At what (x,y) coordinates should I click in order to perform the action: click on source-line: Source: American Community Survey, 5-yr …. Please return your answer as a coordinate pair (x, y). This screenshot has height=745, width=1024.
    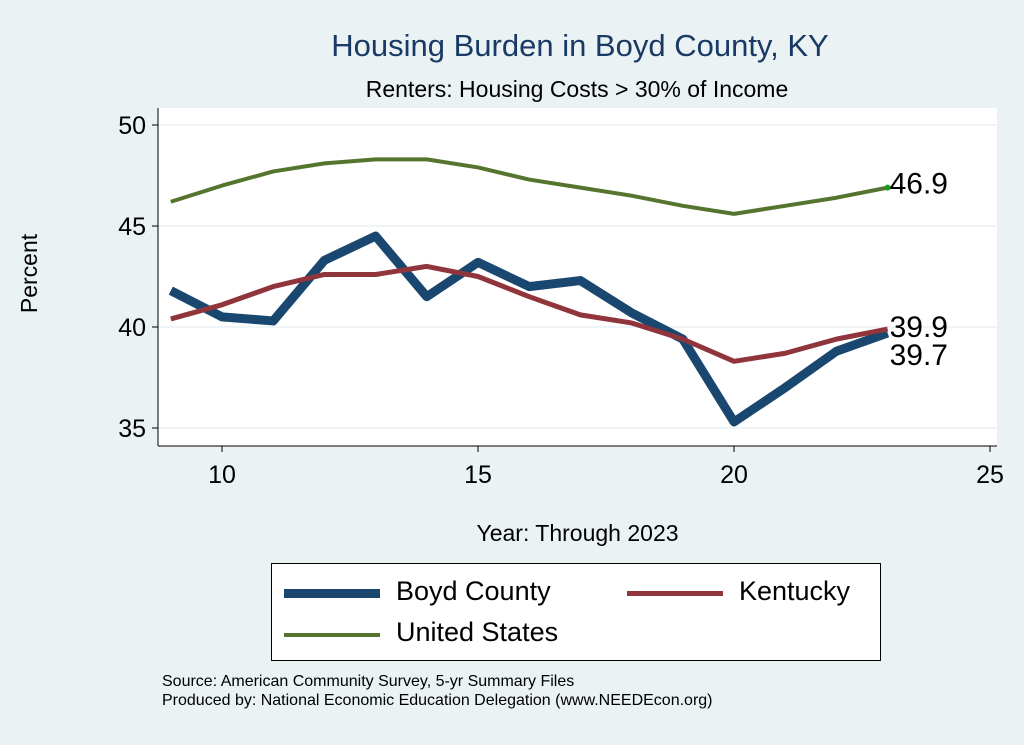
    Looking at the image, I should click on (368, 681).